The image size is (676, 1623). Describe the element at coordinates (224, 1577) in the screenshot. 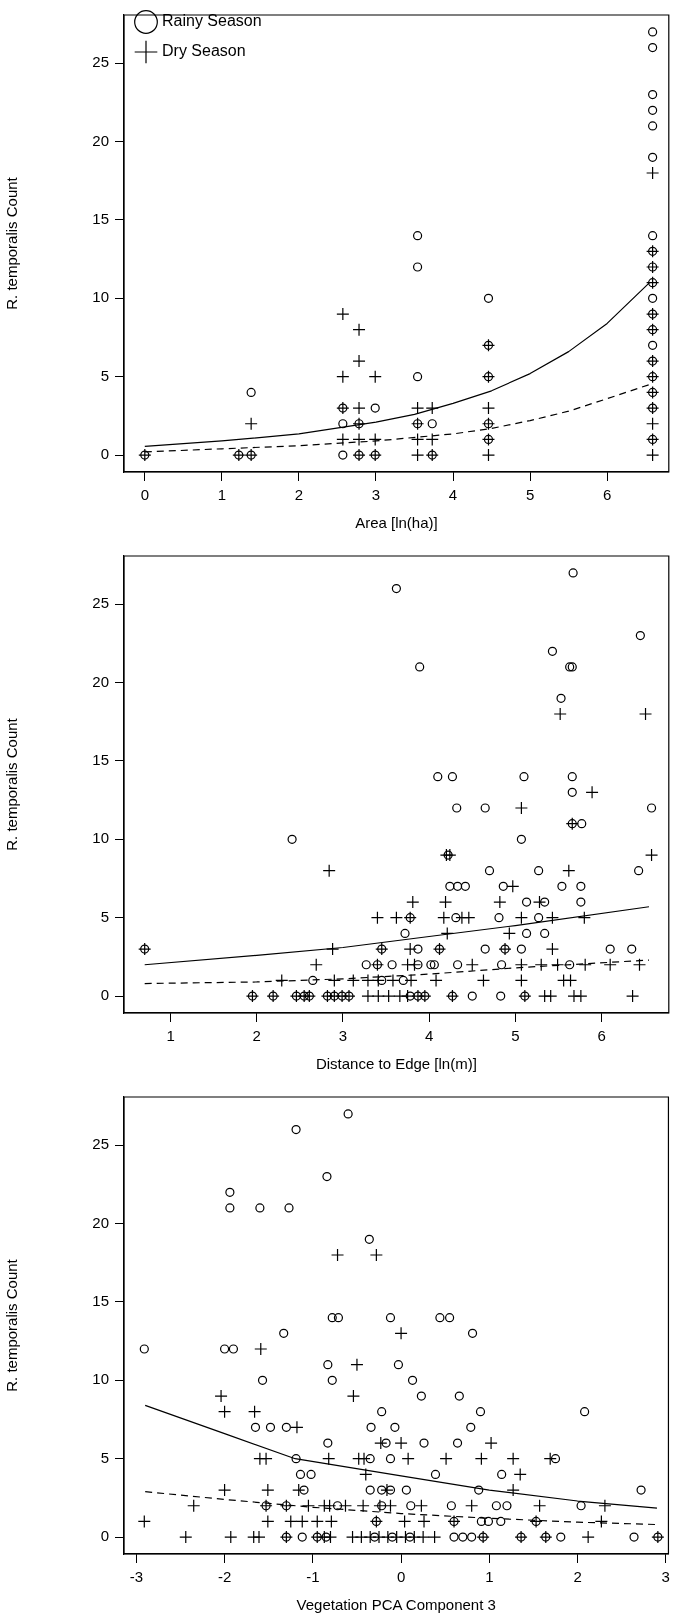

I see `x-tick-label: -2` at that location.